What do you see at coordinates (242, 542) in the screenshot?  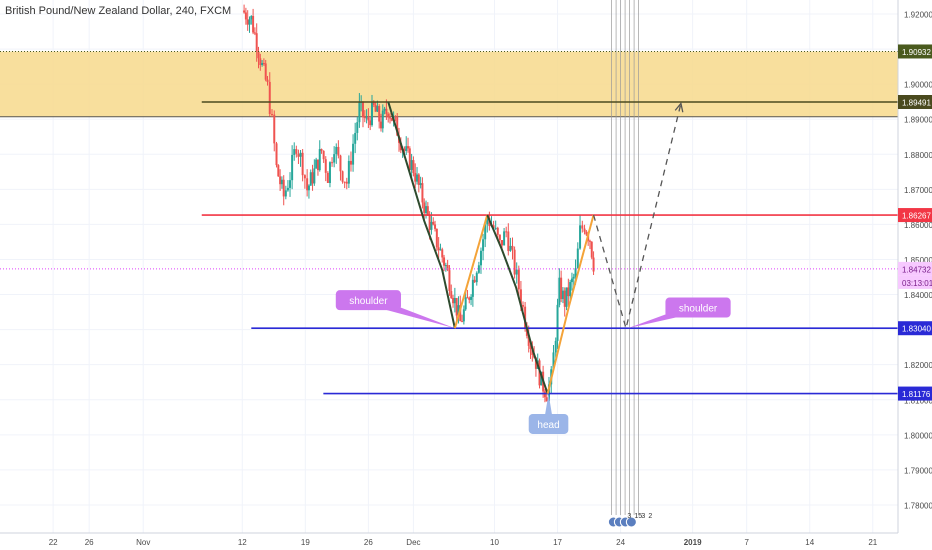 I see `x-tick-label: 12` at bounding box center [242, 542].